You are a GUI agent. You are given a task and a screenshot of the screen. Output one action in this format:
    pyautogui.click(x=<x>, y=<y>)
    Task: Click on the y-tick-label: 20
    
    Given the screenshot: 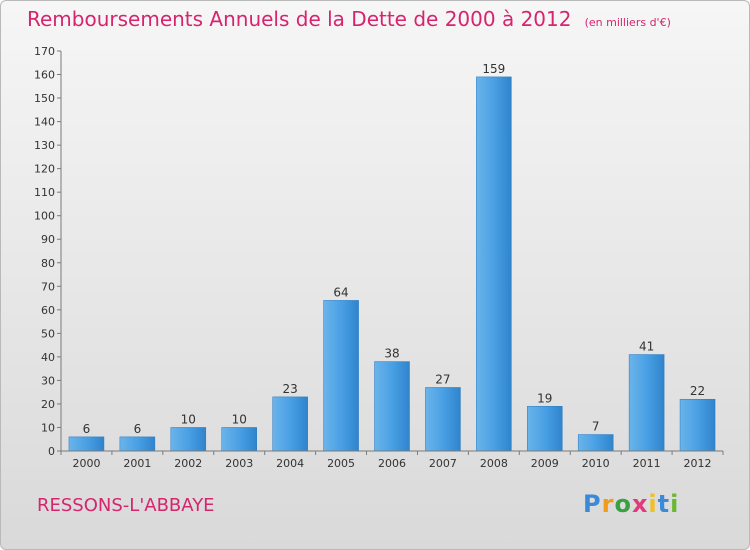 What is the action you would take?
    pyautogui.click(x=48, y=404)
    